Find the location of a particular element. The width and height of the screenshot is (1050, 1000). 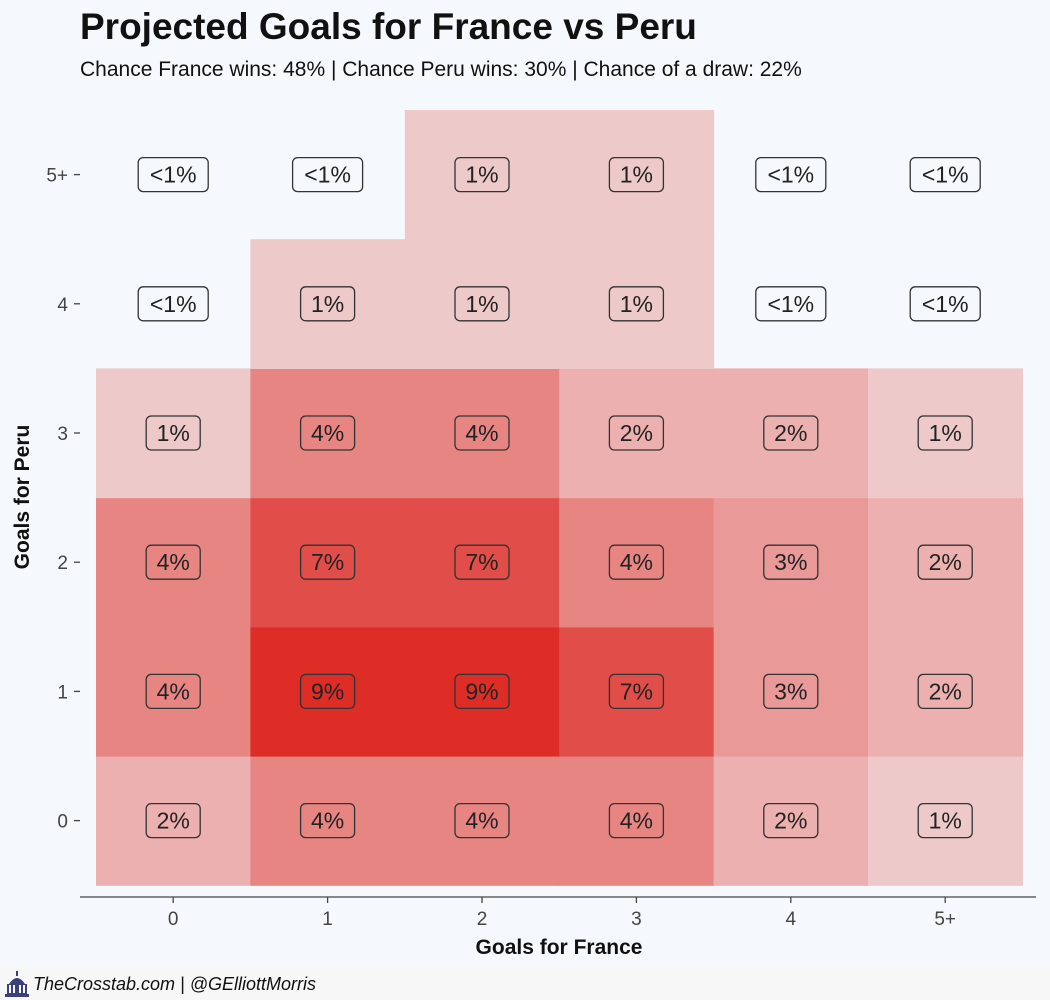

x-tick-label: 3 is located at coordinates (636, 919).